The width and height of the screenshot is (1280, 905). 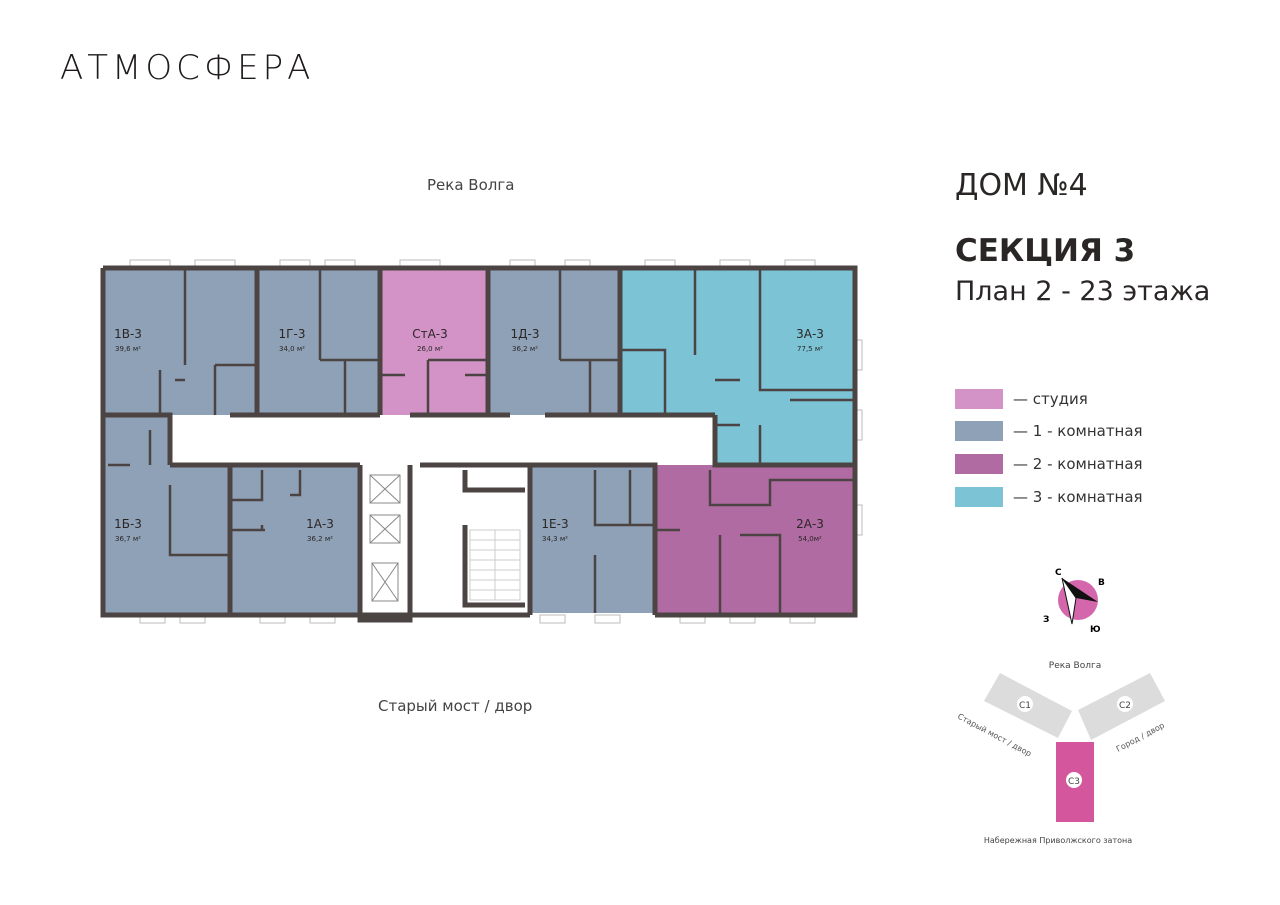 I want to click on section-title: СЕКЦИЯ 3, so click(x=1045, y=251).